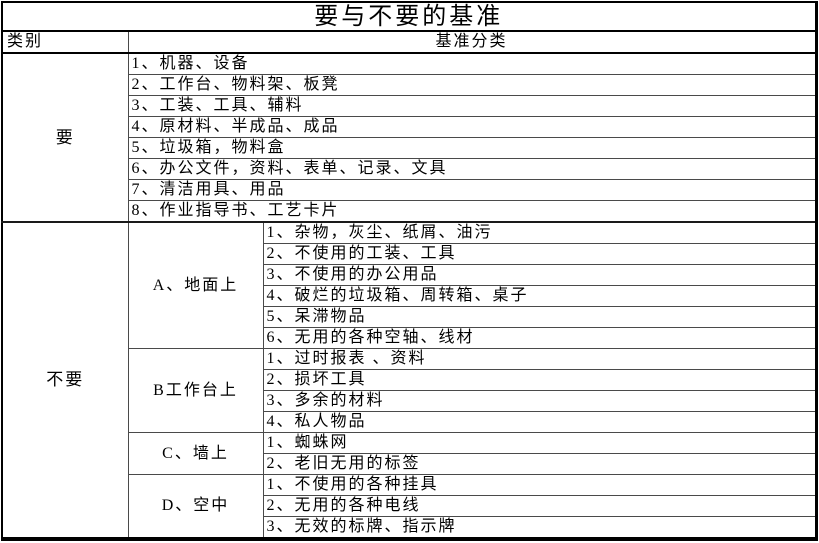  Describe the element at coordinates (539, 317) in the screenshot. I see `item-cell: 5、呆滞物品` at that location.